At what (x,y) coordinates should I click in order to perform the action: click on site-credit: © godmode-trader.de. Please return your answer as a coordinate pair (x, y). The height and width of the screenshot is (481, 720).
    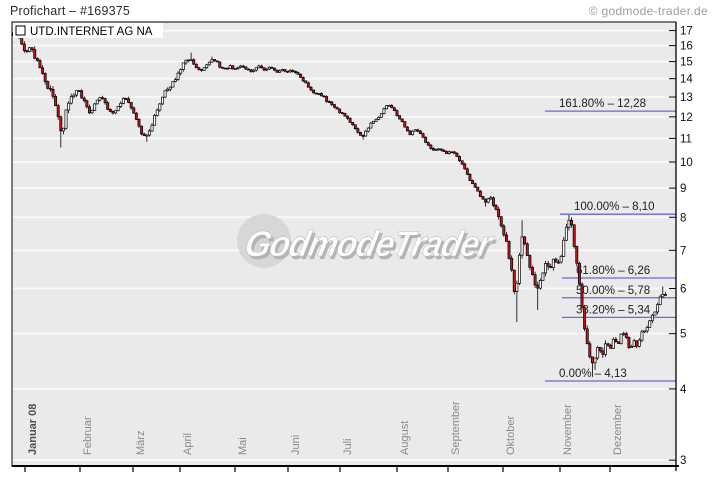
    Looking at the image, I should click on (648, 11).